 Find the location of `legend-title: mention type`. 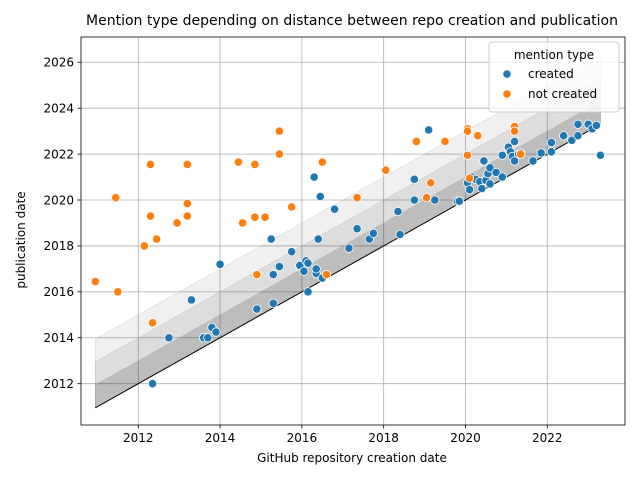

legend-title: mention type is located at coordinates (554, 55).